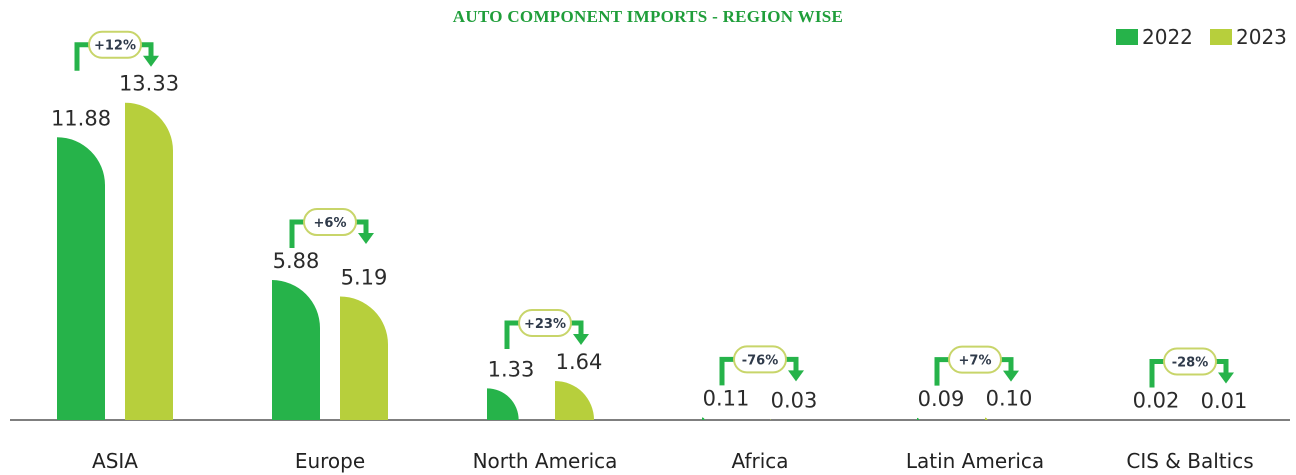 This screenshot has width=1296, height=475. Describe the element at coordinates (579, 362) in the screenshot. I see `data-label-2023: 1.64` at that location.